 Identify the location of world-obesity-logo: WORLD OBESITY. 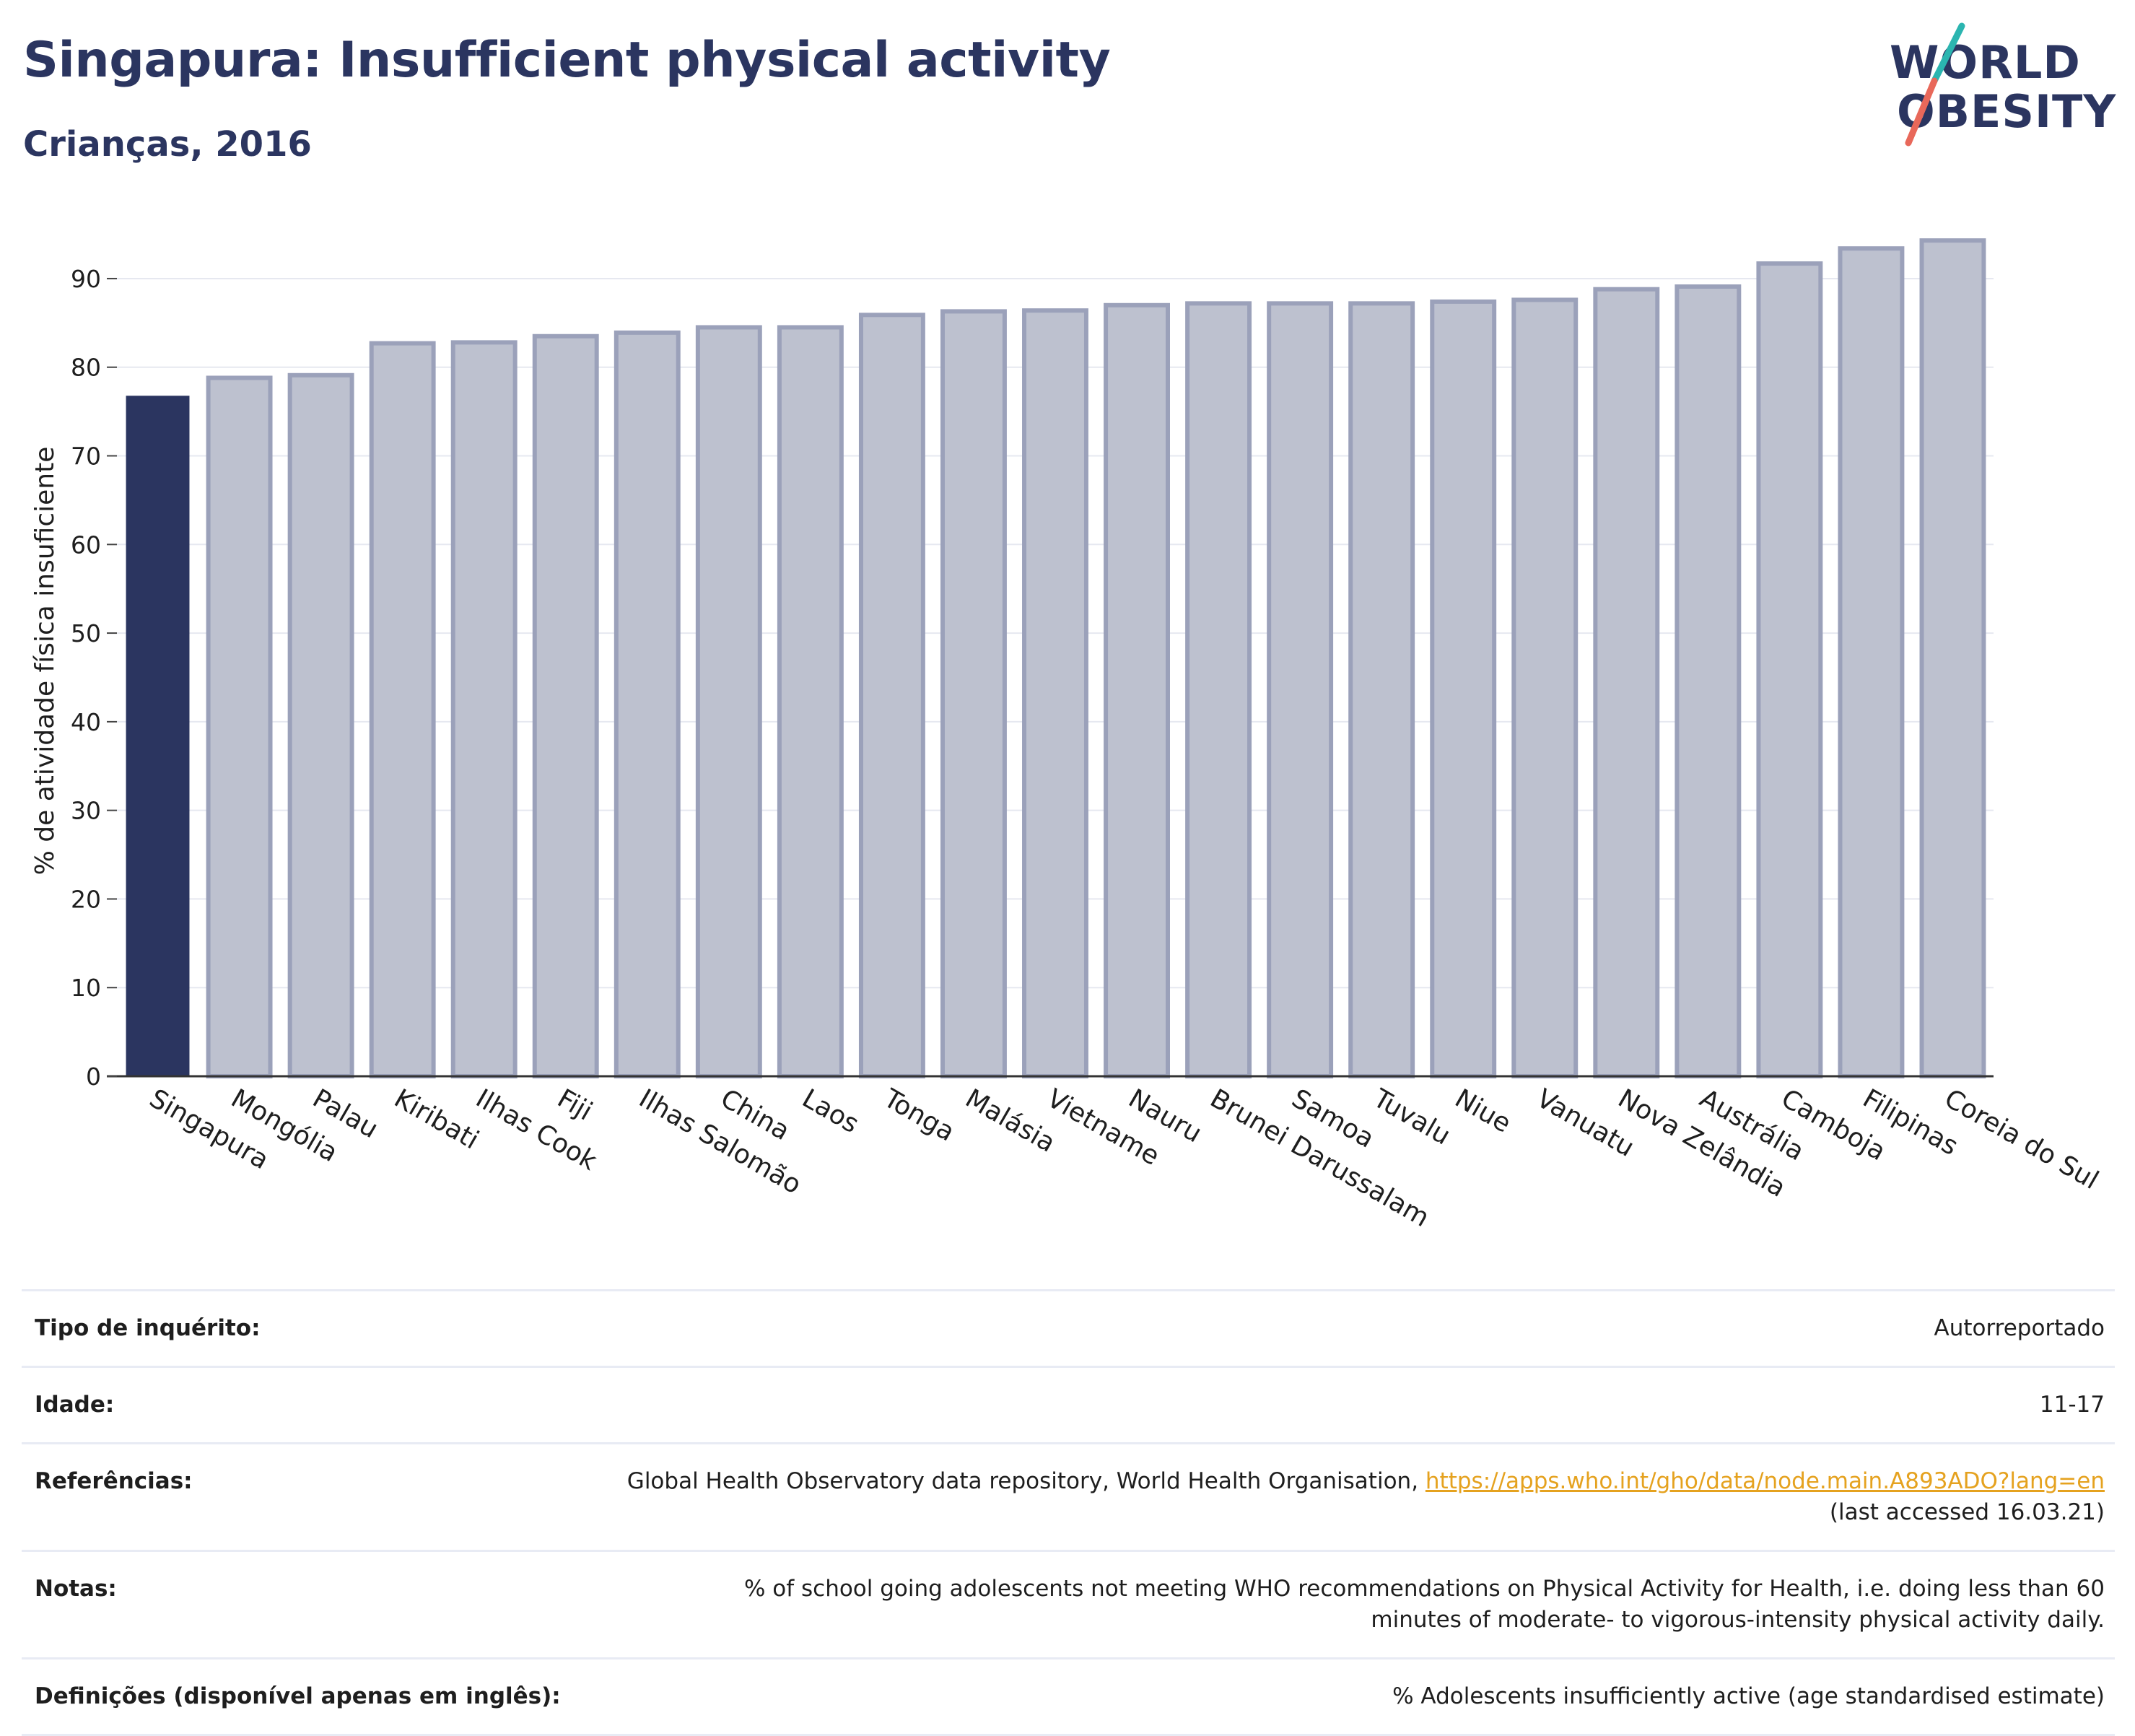
(2000, 87).